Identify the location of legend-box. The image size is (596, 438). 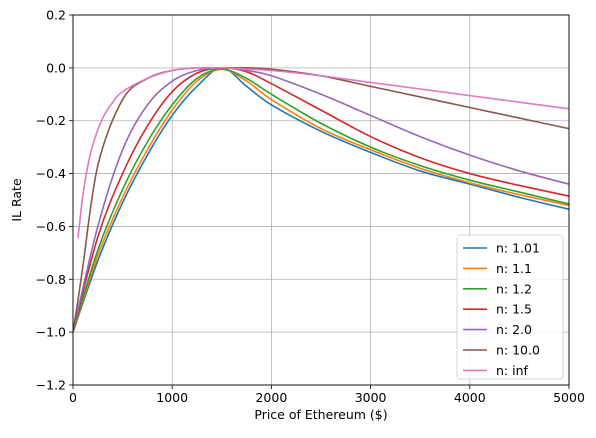
(510, 307).